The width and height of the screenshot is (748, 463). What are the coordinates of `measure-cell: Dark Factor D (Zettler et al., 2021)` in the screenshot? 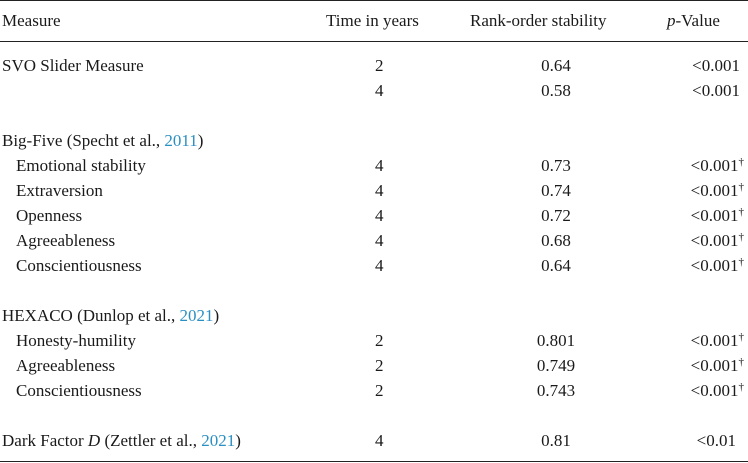 It's located at (121, 441).